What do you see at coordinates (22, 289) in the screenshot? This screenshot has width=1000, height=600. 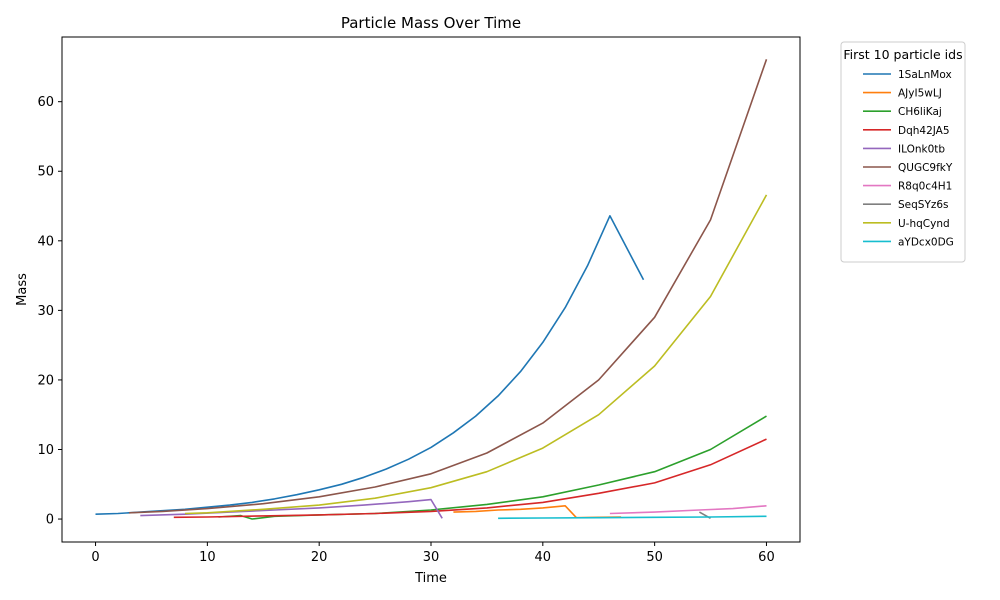 I see `y-axis-label: Mass` at bounding box center [22, 289].